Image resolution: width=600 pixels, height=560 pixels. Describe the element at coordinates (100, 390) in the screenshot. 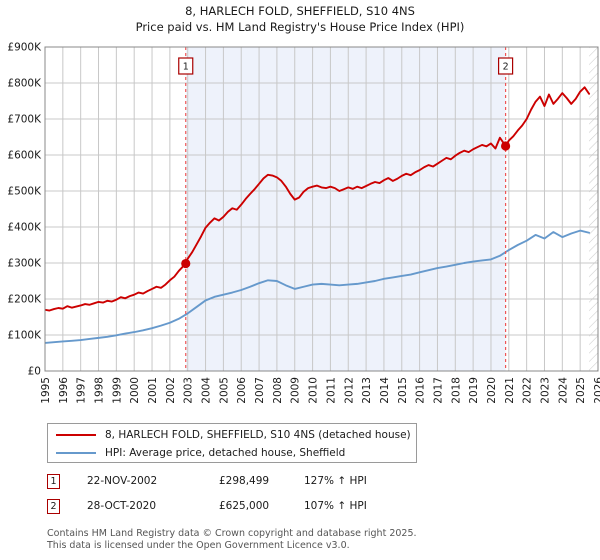

I see `svg-text: 1998` at that location.